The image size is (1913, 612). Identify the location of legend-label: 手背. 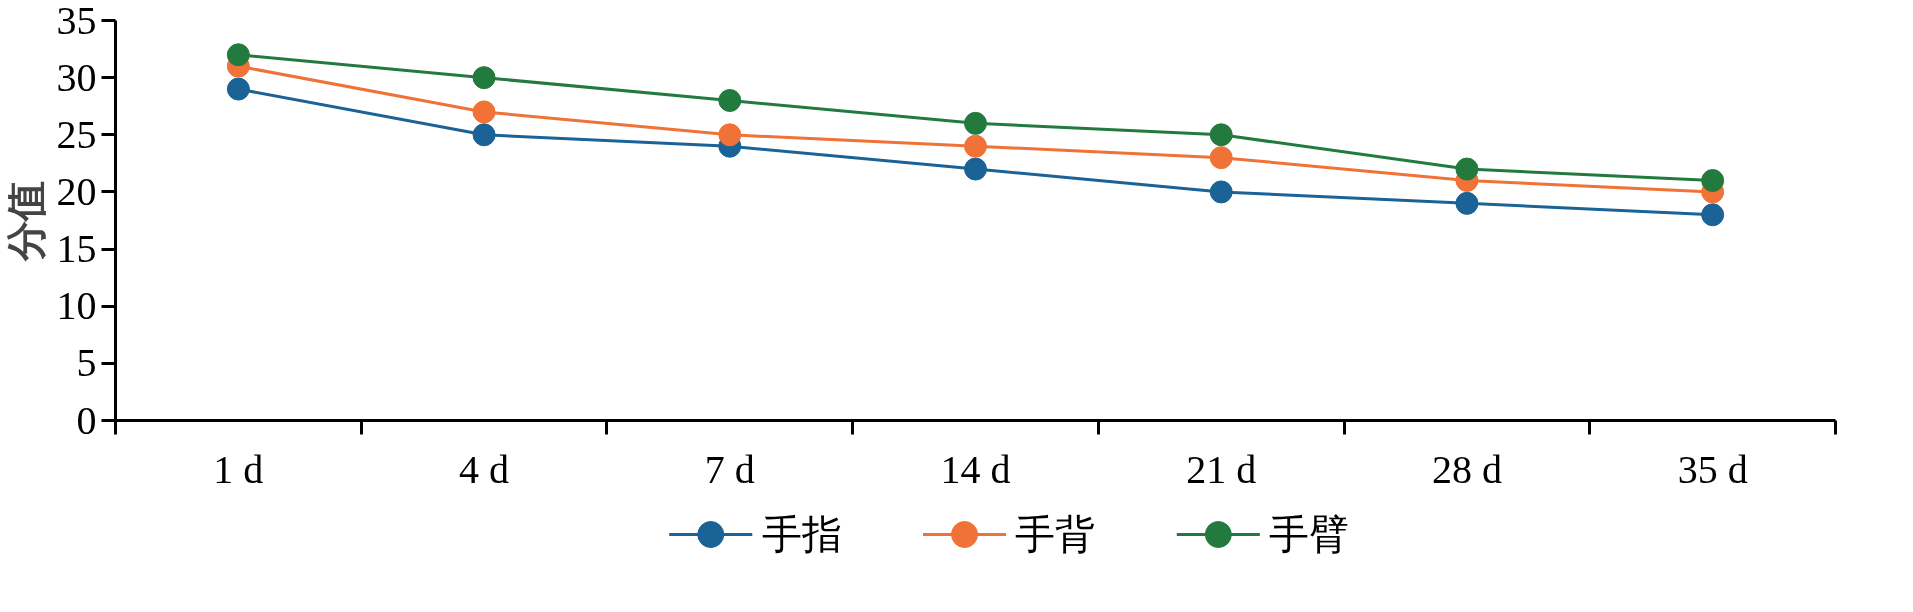
(1055, 534).